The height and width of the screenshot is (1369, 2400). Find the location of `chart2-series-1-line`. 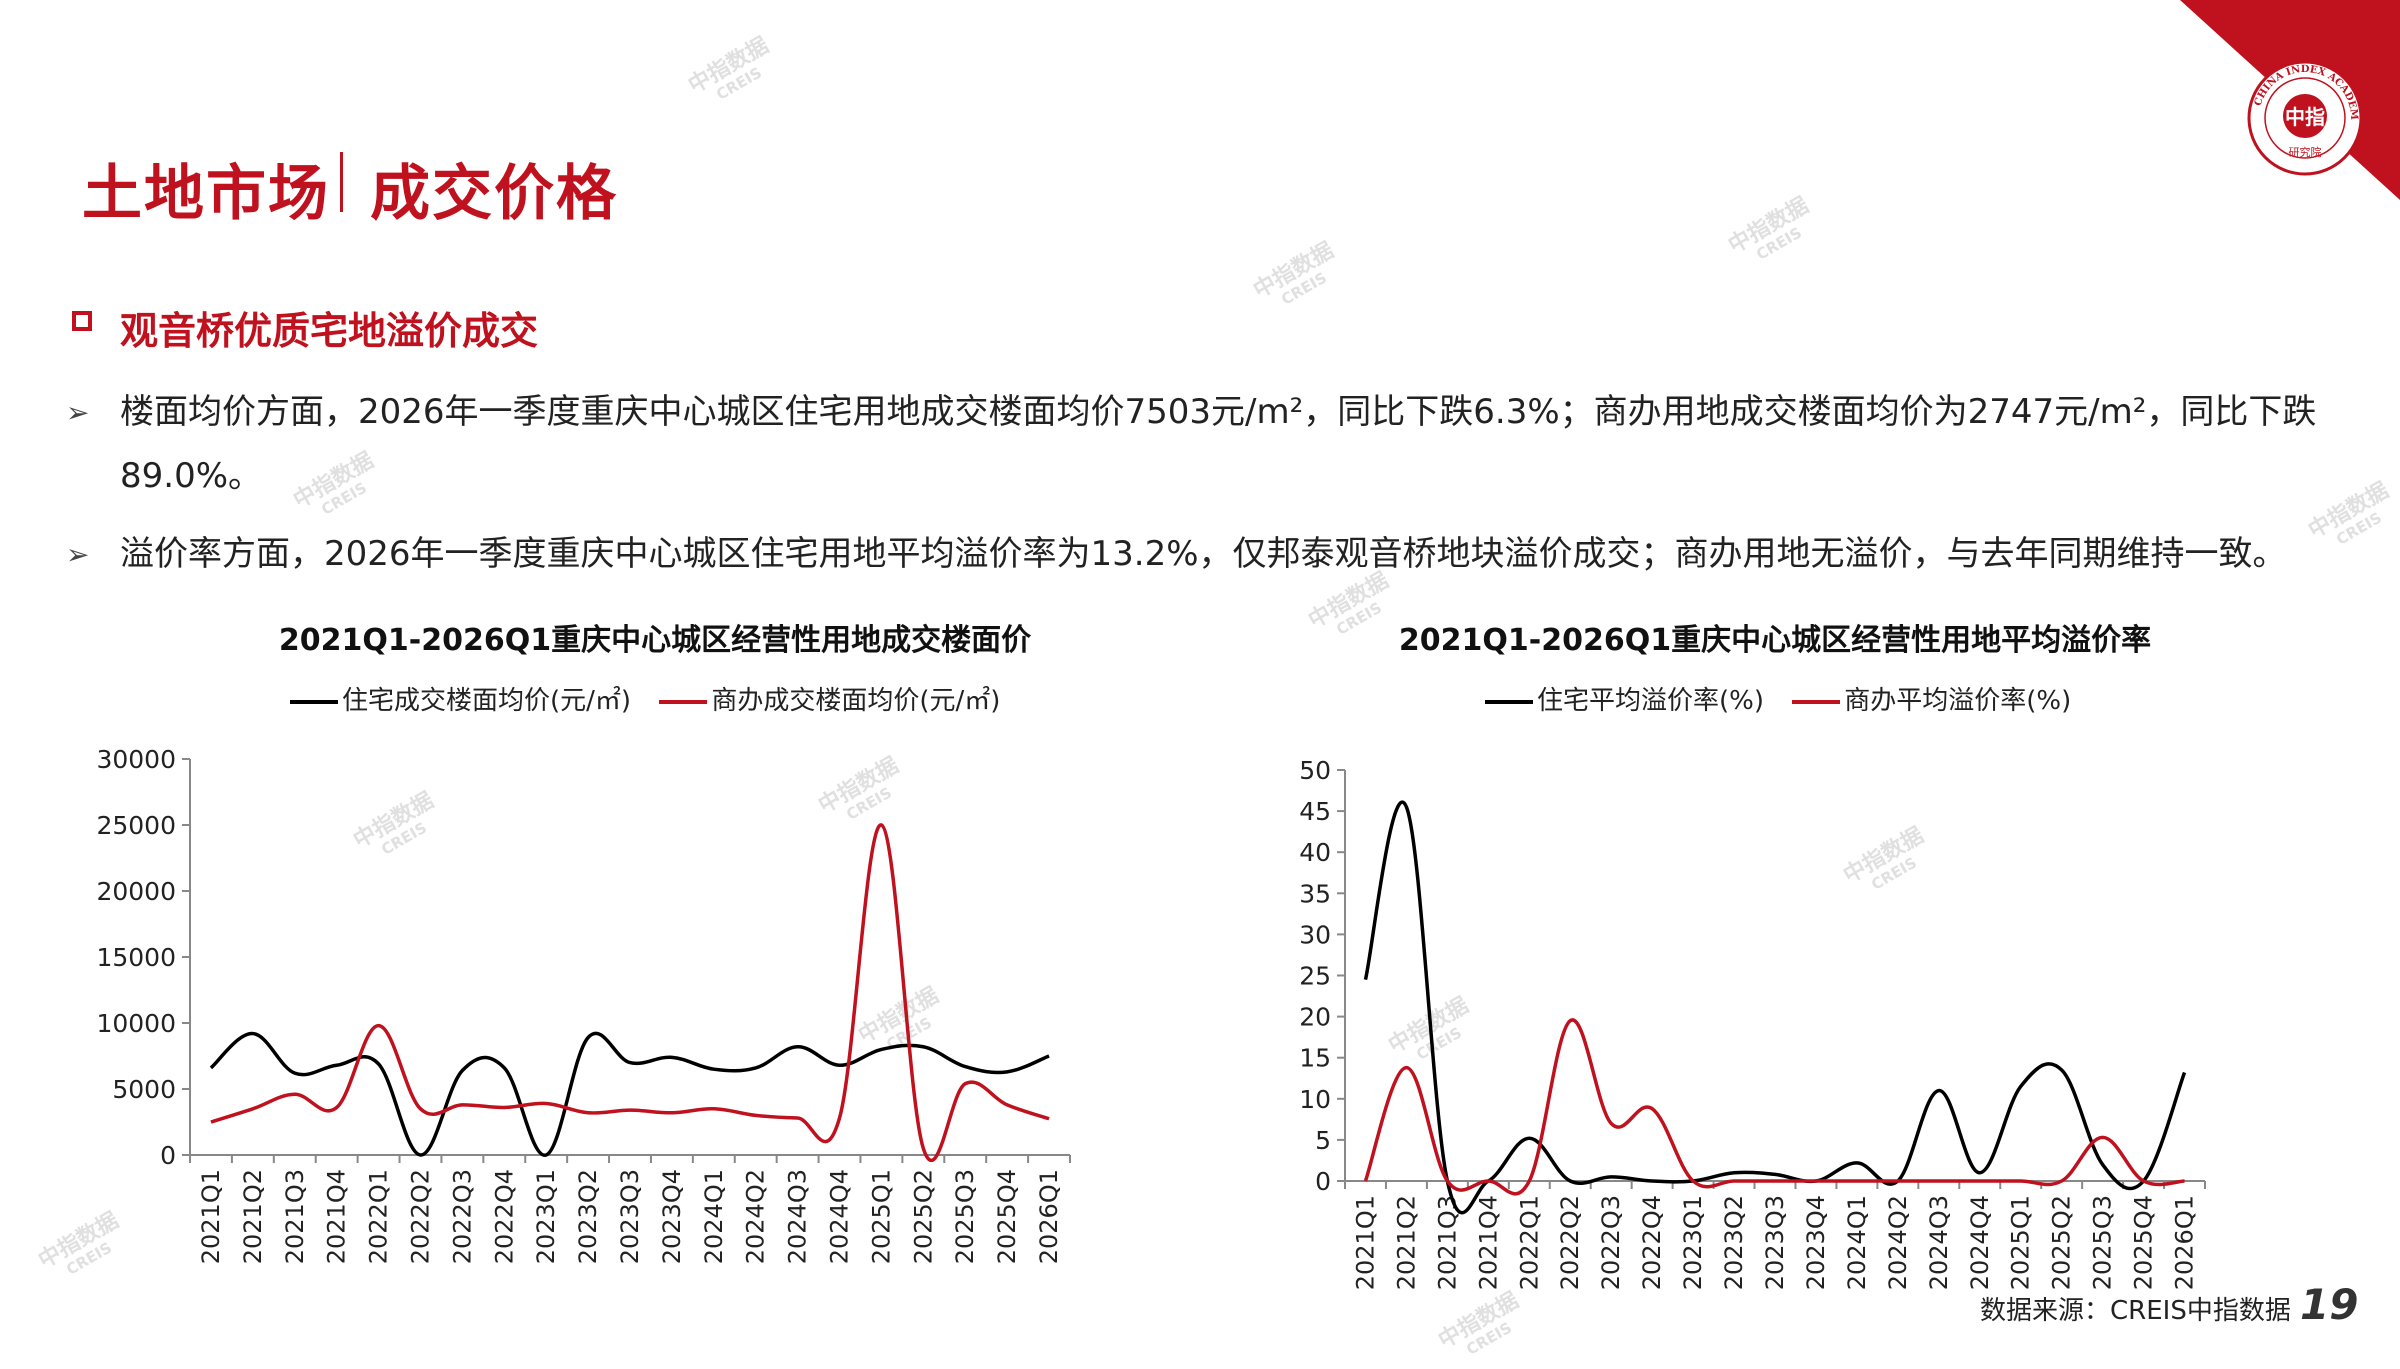

chart2-series-1-line is located at coordinates (1774, 1107).